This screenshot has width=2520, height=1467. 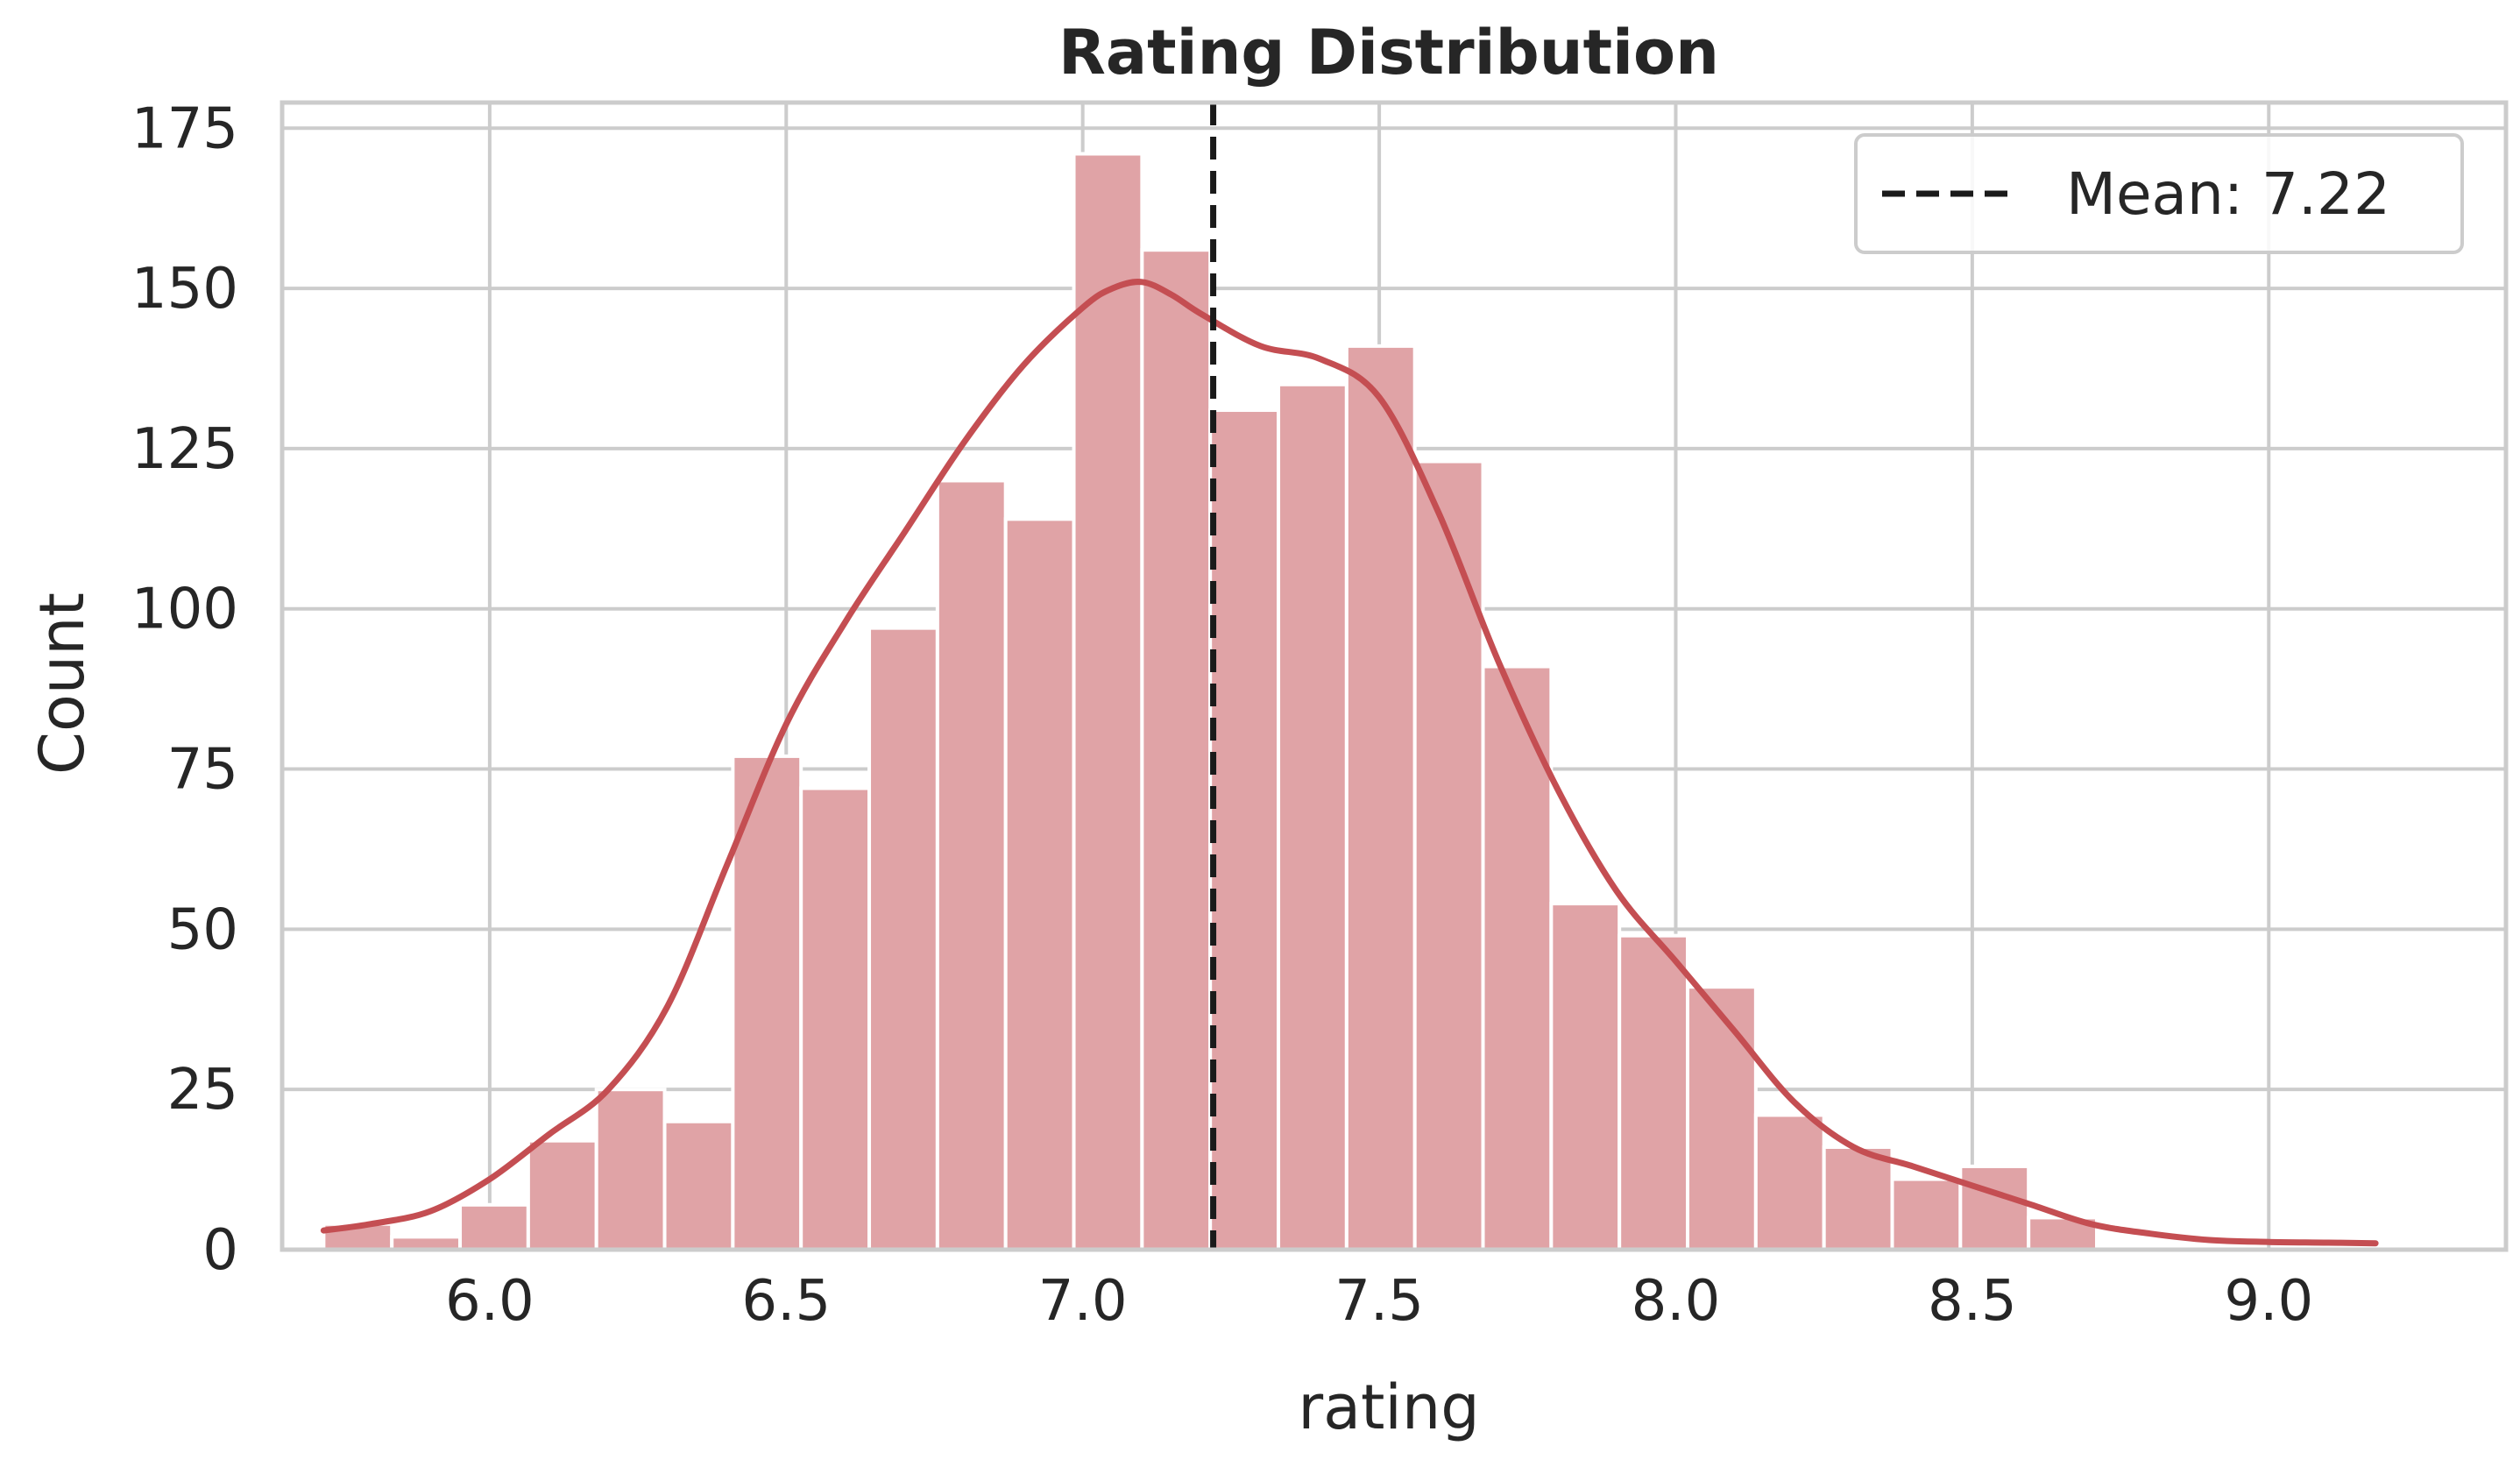 What do you see at coordinates (202, 930) in the screenshot?
I see `y-tick-label: 50` at bounding box center [202, 930].